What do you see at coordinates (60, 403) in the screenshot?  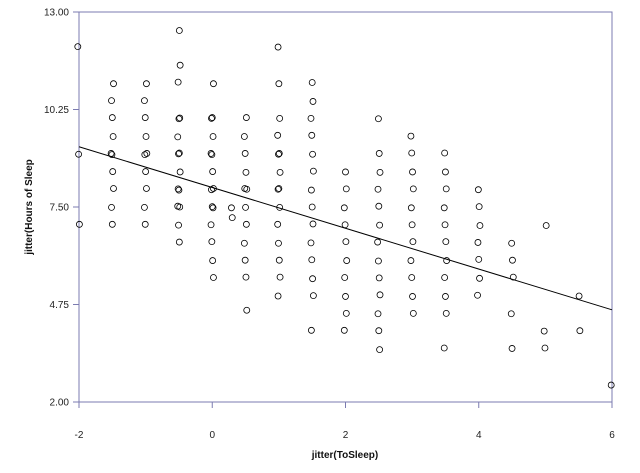 I see `y-tick-label: 2.00` at bounding box center [60, 403].